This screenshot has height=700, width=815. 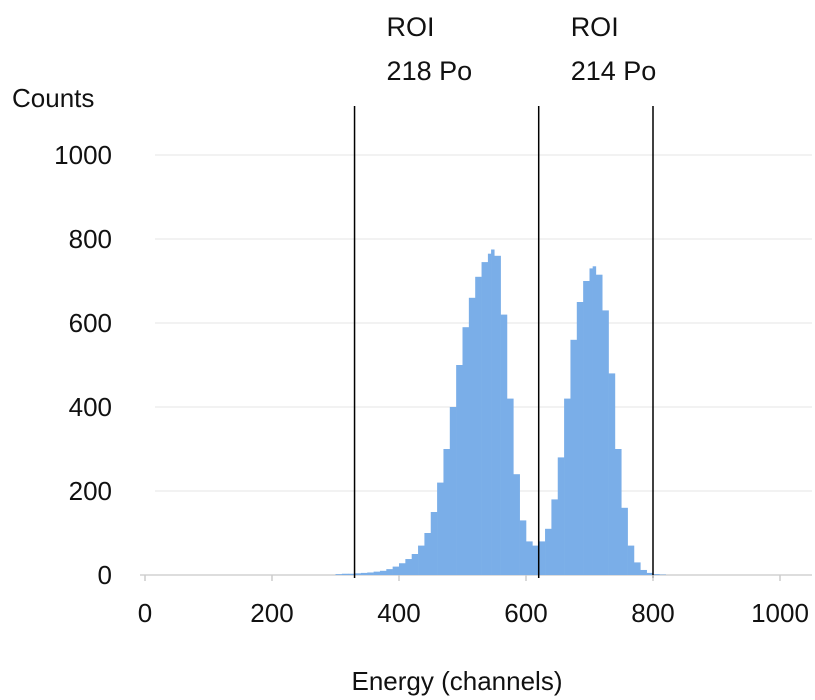 I want to click on roi-label-line2: 218 Po, so click(x=430, y=71).